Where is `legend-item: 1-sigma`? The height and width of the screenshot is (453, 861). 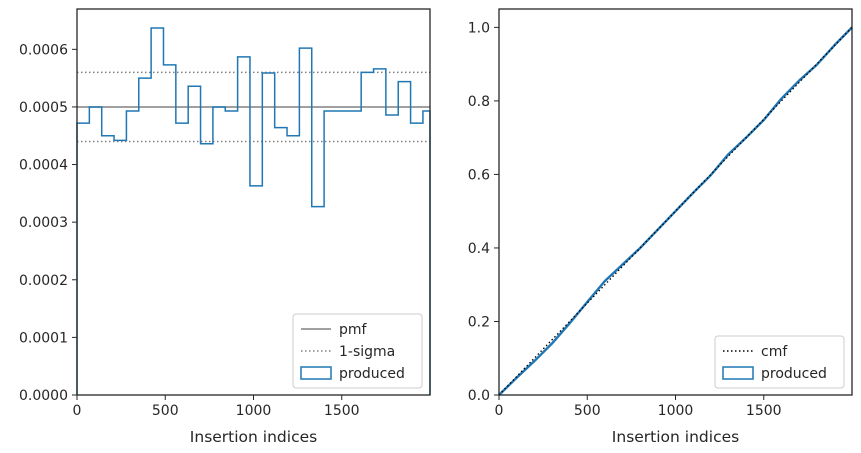 legend-item: 1-sigma is located at coordinates (348, 352).